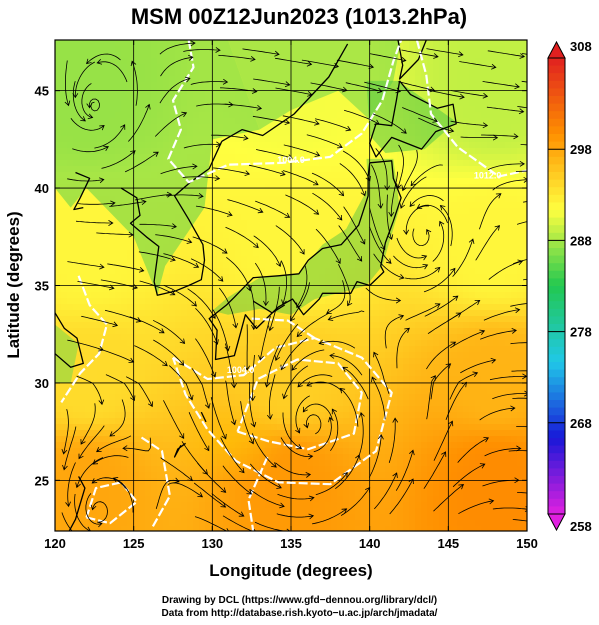  What do you see at coordinates (556, 286) in the screenshot?
I see `colorbar-frame` at bounding box center [556, 286].